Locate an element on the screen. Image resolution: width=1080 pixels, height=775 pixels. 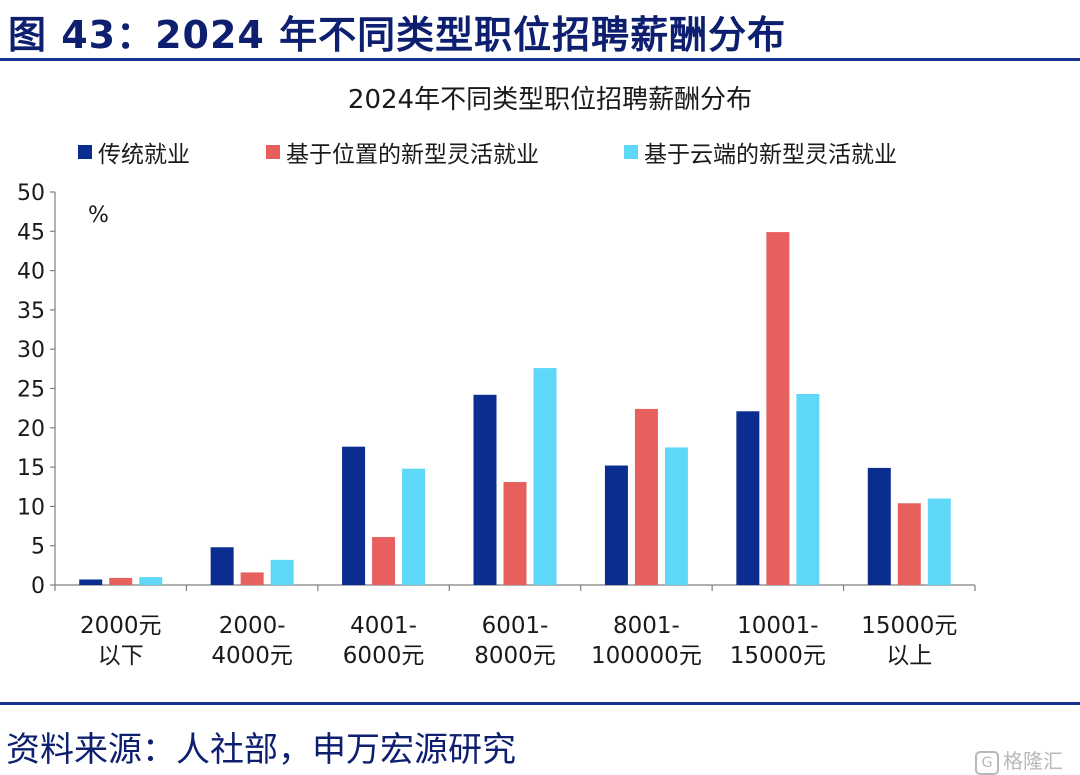
x-category-label-line: 以上 is located at coordinates (909, 656).